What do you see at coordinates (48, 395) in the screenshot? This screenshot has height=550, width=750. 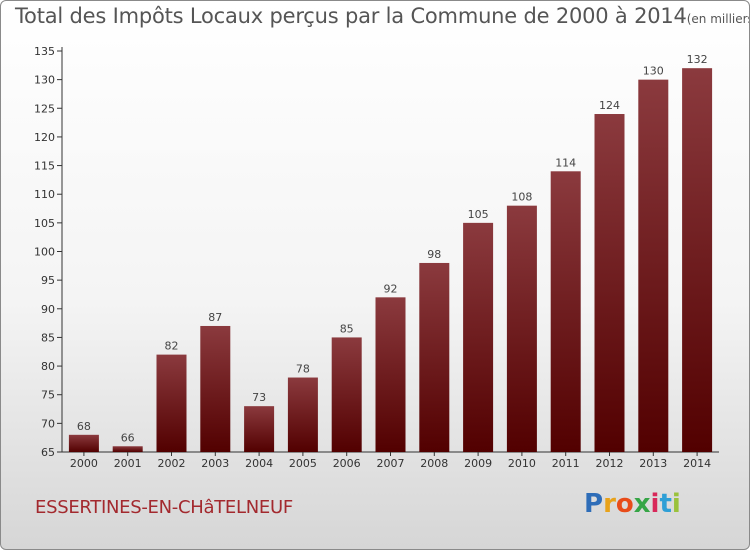 I see `y-tick-label: 75` at bounding box center [48, 395].